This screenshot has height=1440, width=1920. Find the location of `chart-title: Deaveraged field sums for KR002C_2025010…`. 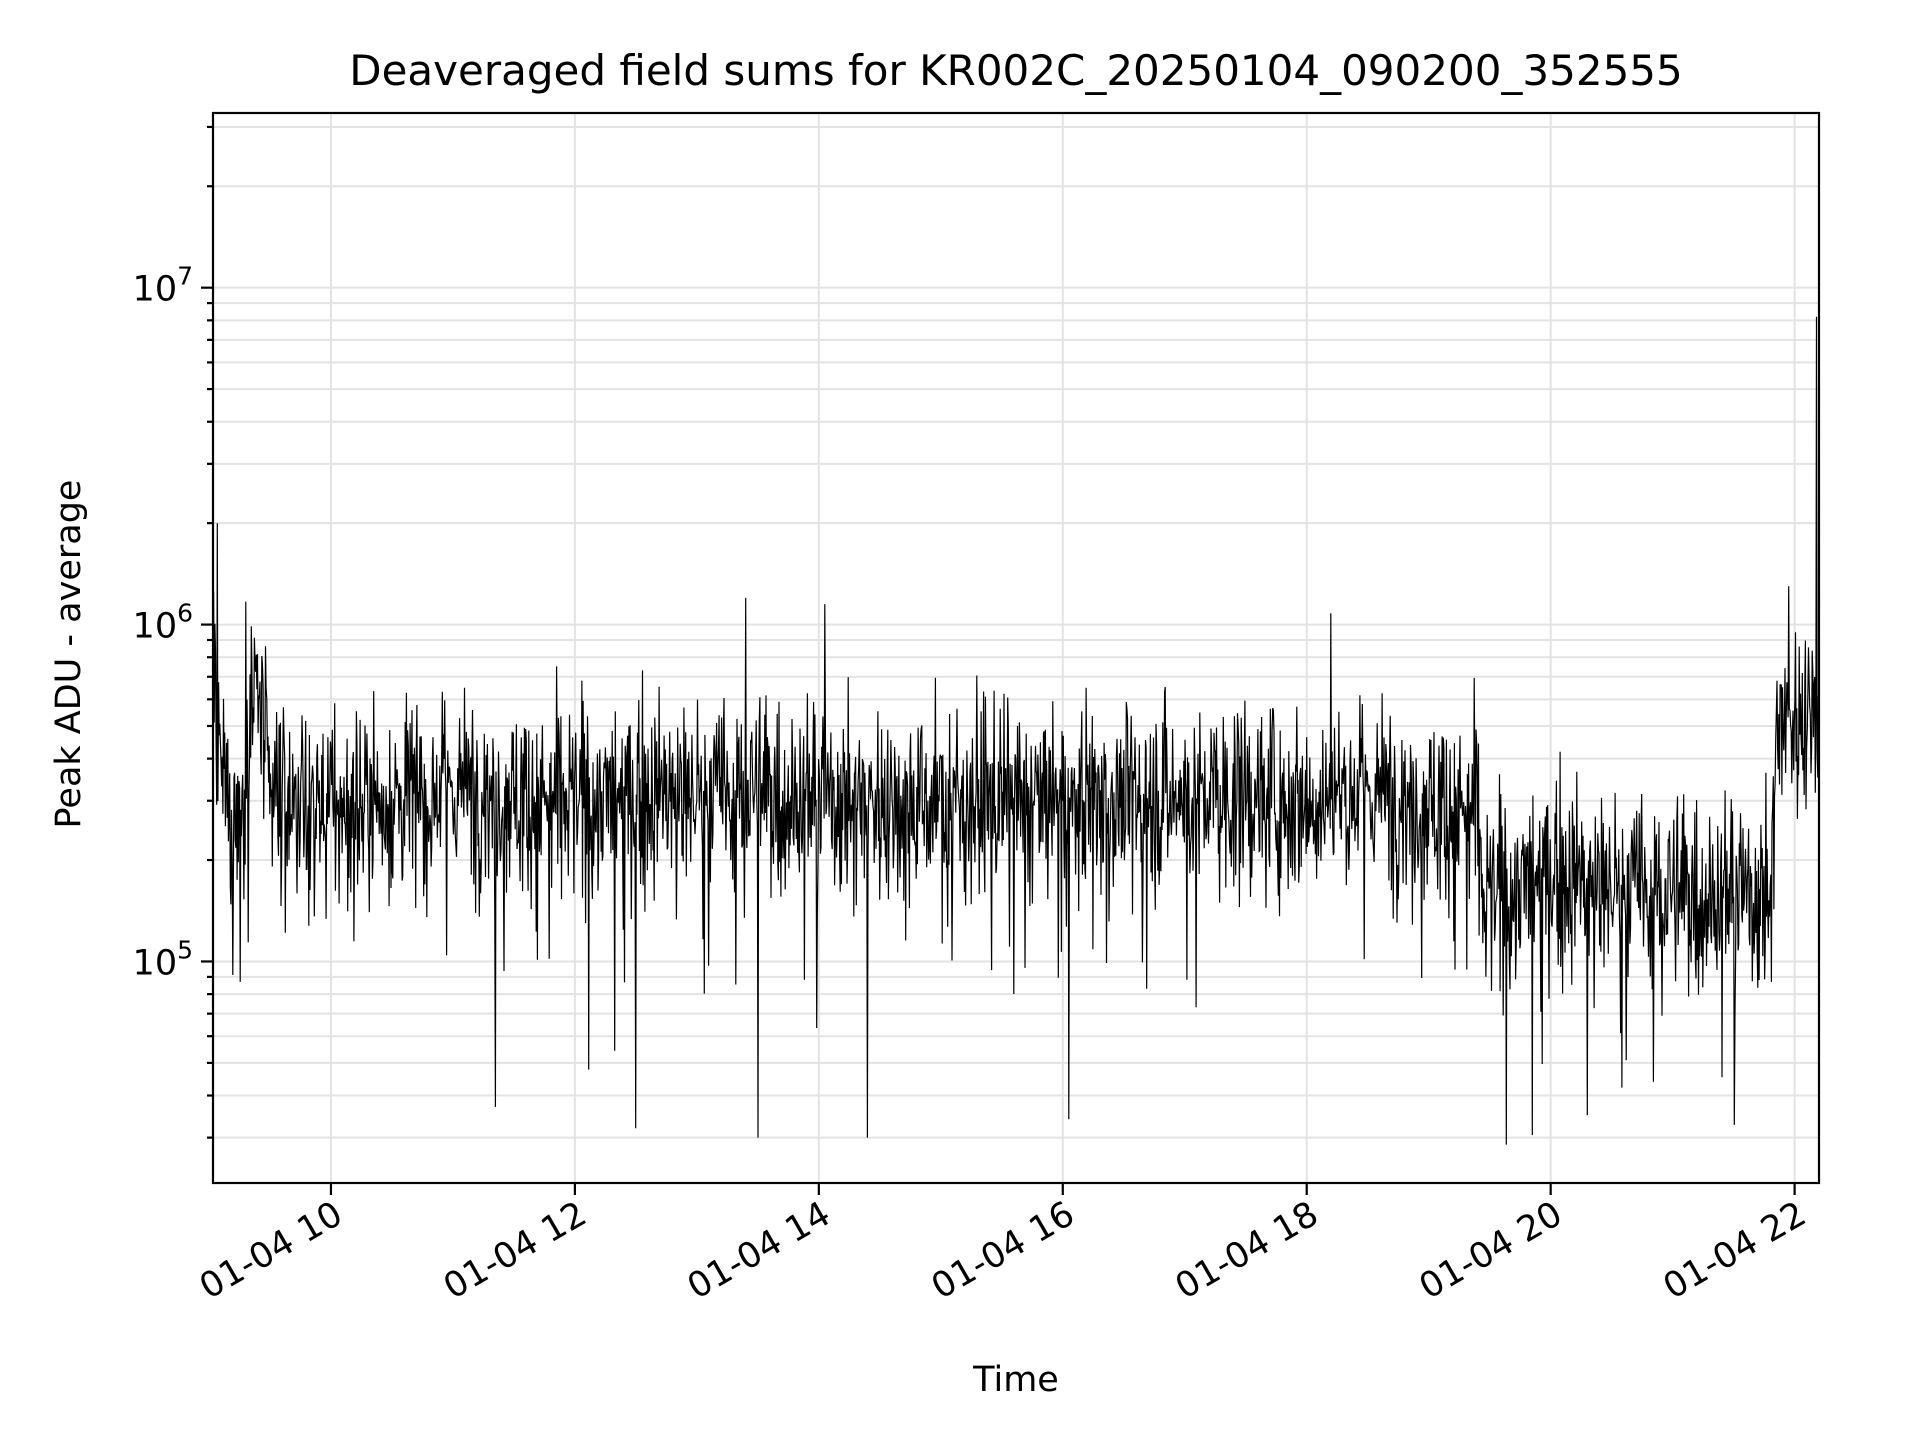

chart-title: Deaveraged field sums for KR002C_2025010… is located at coordinates (1016, 70).